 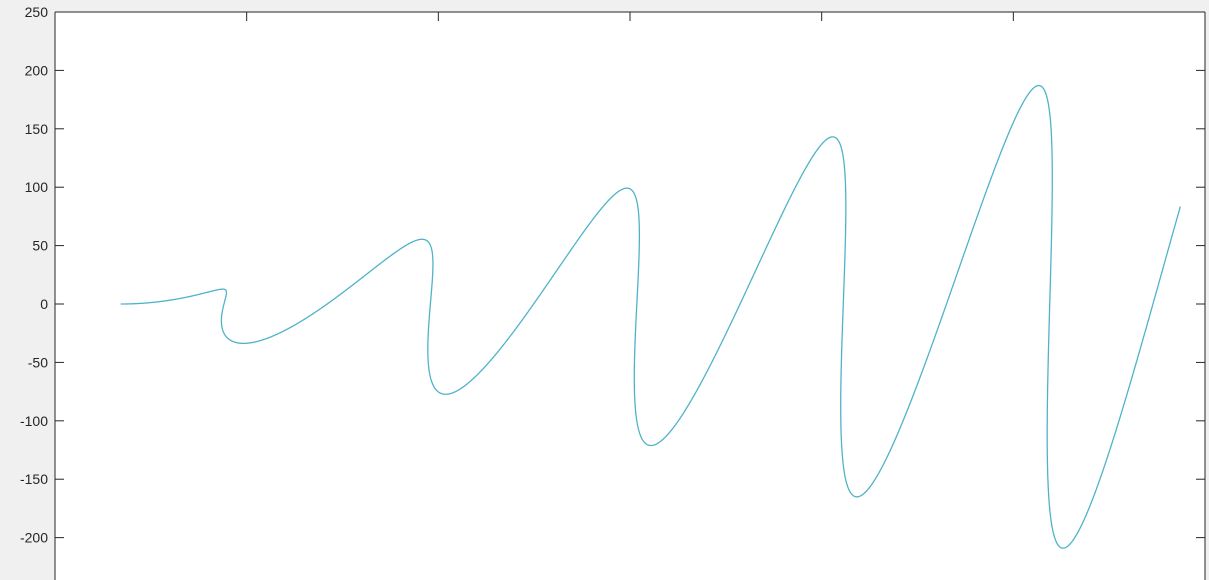 I want to click on y-tick-label: -100, so click(x=34, y=421).